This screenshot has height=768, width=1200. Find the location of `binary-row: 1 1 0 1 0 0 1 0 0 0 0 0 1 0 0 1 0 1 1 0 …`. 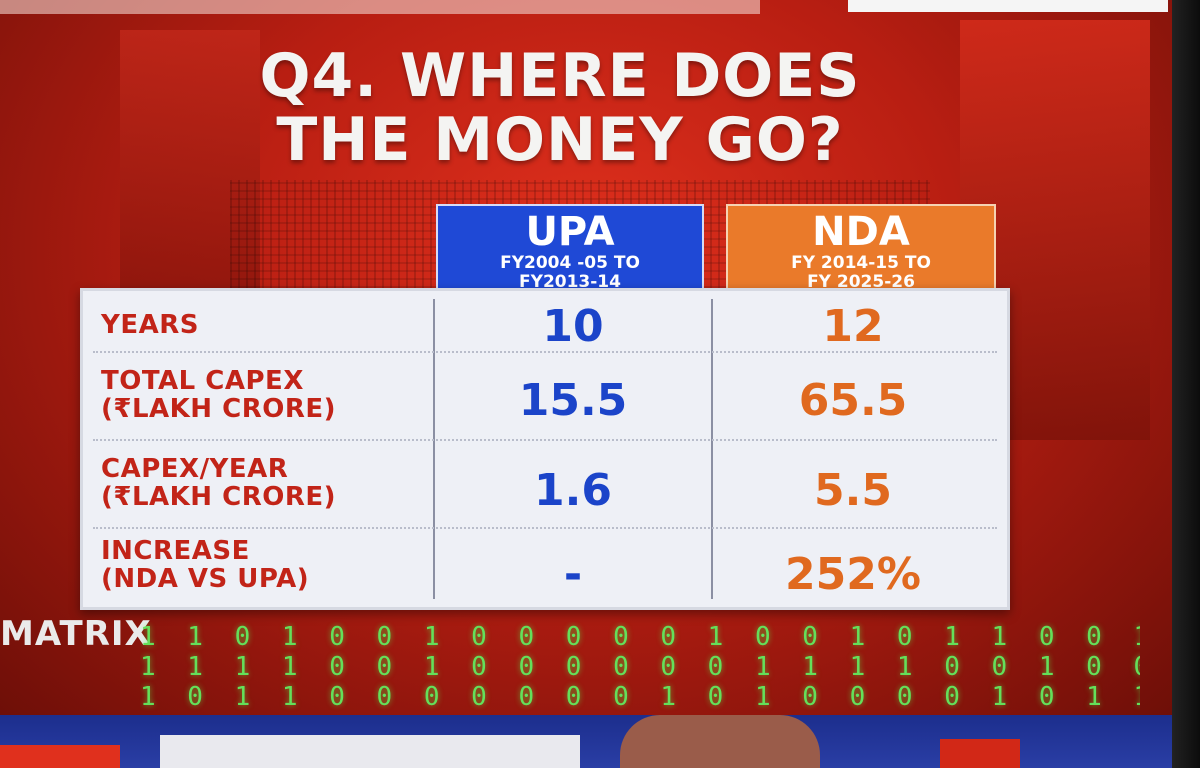

binary-row: 1 1 0 1 0 0 1 0 0 0 0 0 1 0 0 1 0 1 1 0 … is located at coordinates (640, 637).